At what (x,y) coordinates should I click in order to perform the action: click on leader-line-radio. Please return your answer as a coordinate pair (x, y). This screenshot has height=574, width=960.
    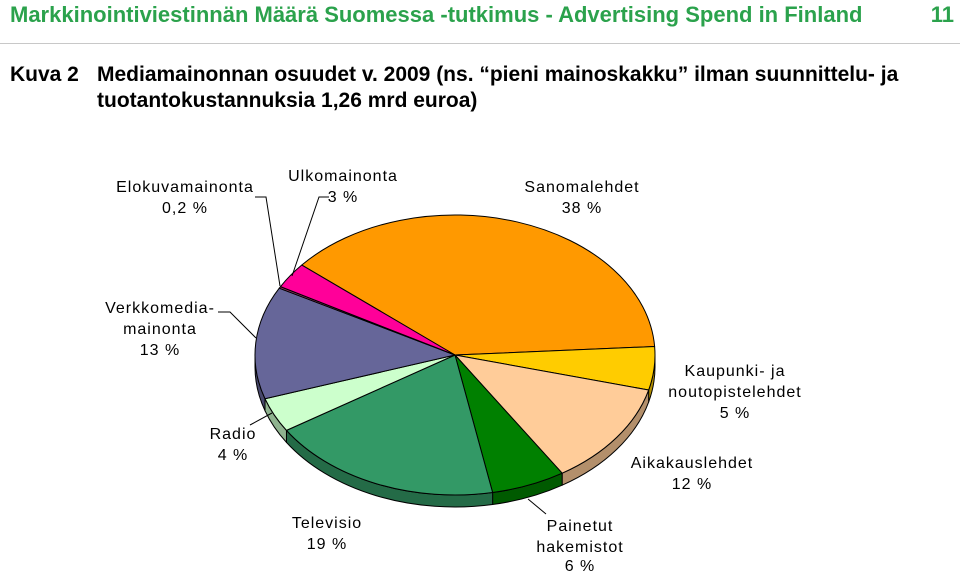
    Looking at the image, I should click on (261, 419).